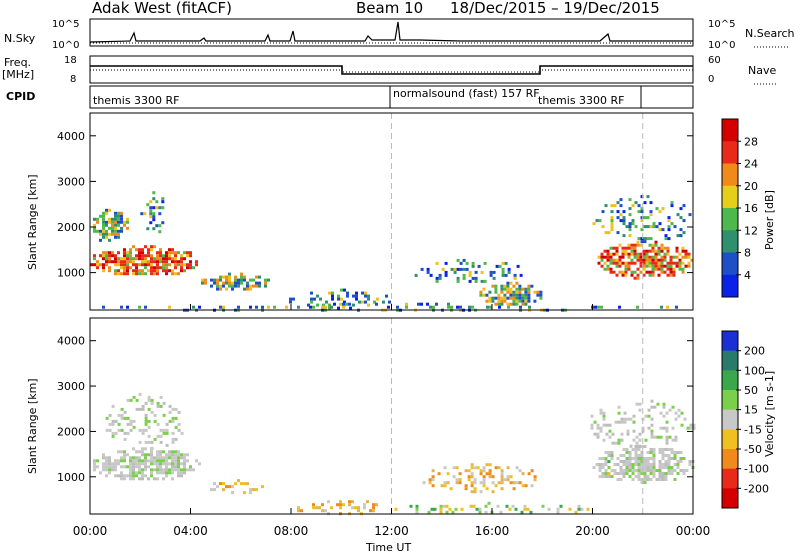 This screenshot has width=800, height=554. Describe the element at coordinates (190, 531) in the screenshot. I see `time-tick-label: 04:00` at that location.